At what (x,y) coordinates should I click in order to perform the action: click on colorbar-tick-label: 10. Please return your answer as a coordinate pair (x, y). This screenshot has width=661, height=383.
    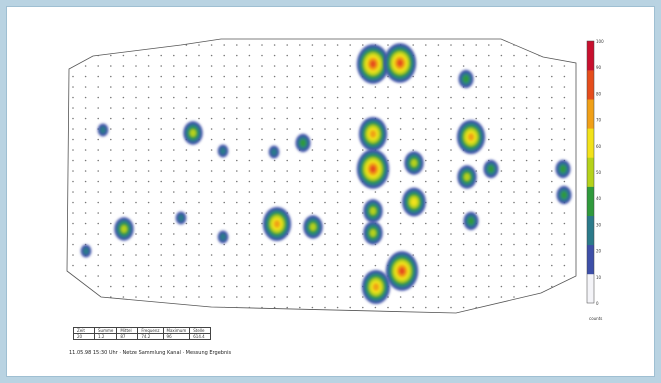
    Looking at the image, I should click on (599, 277).